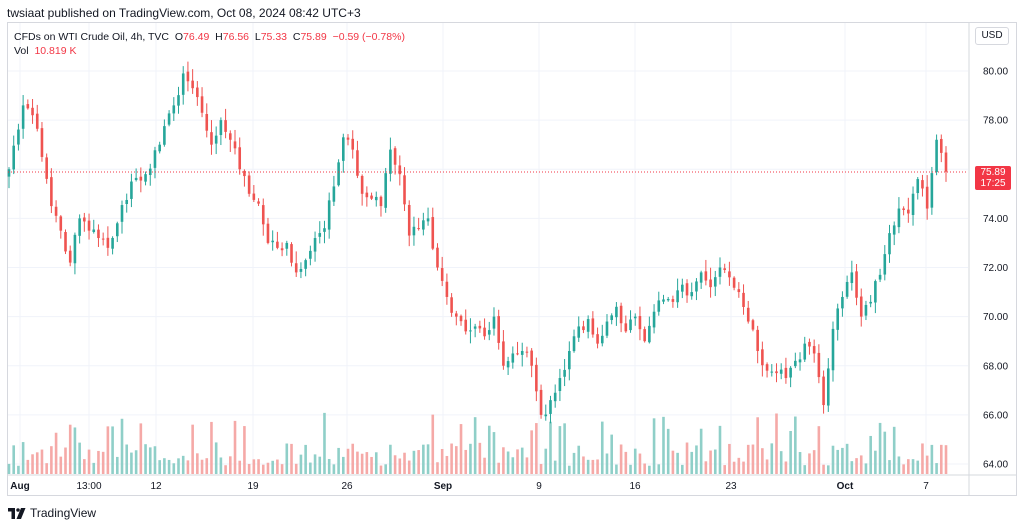 The height and width of the screenshot is (526, 1024). What do you see at coordinates (88, 486) in the screenshot?
I see `x-tick-label: 13:00` at bounding box center [88, 486].